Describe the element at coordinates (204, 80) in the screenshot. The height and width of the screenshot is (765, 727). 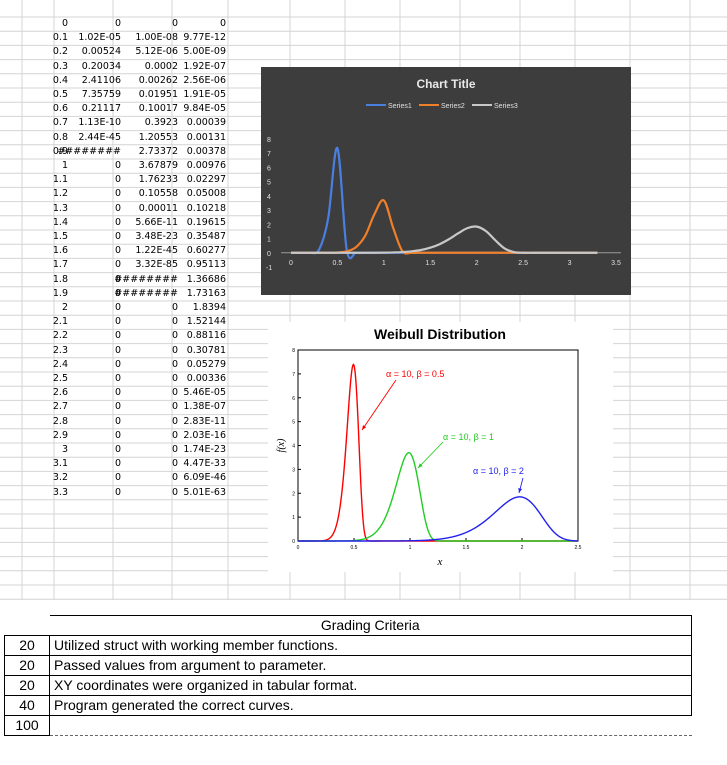
I see `sheet-cell: 2.56E-06` at that location.